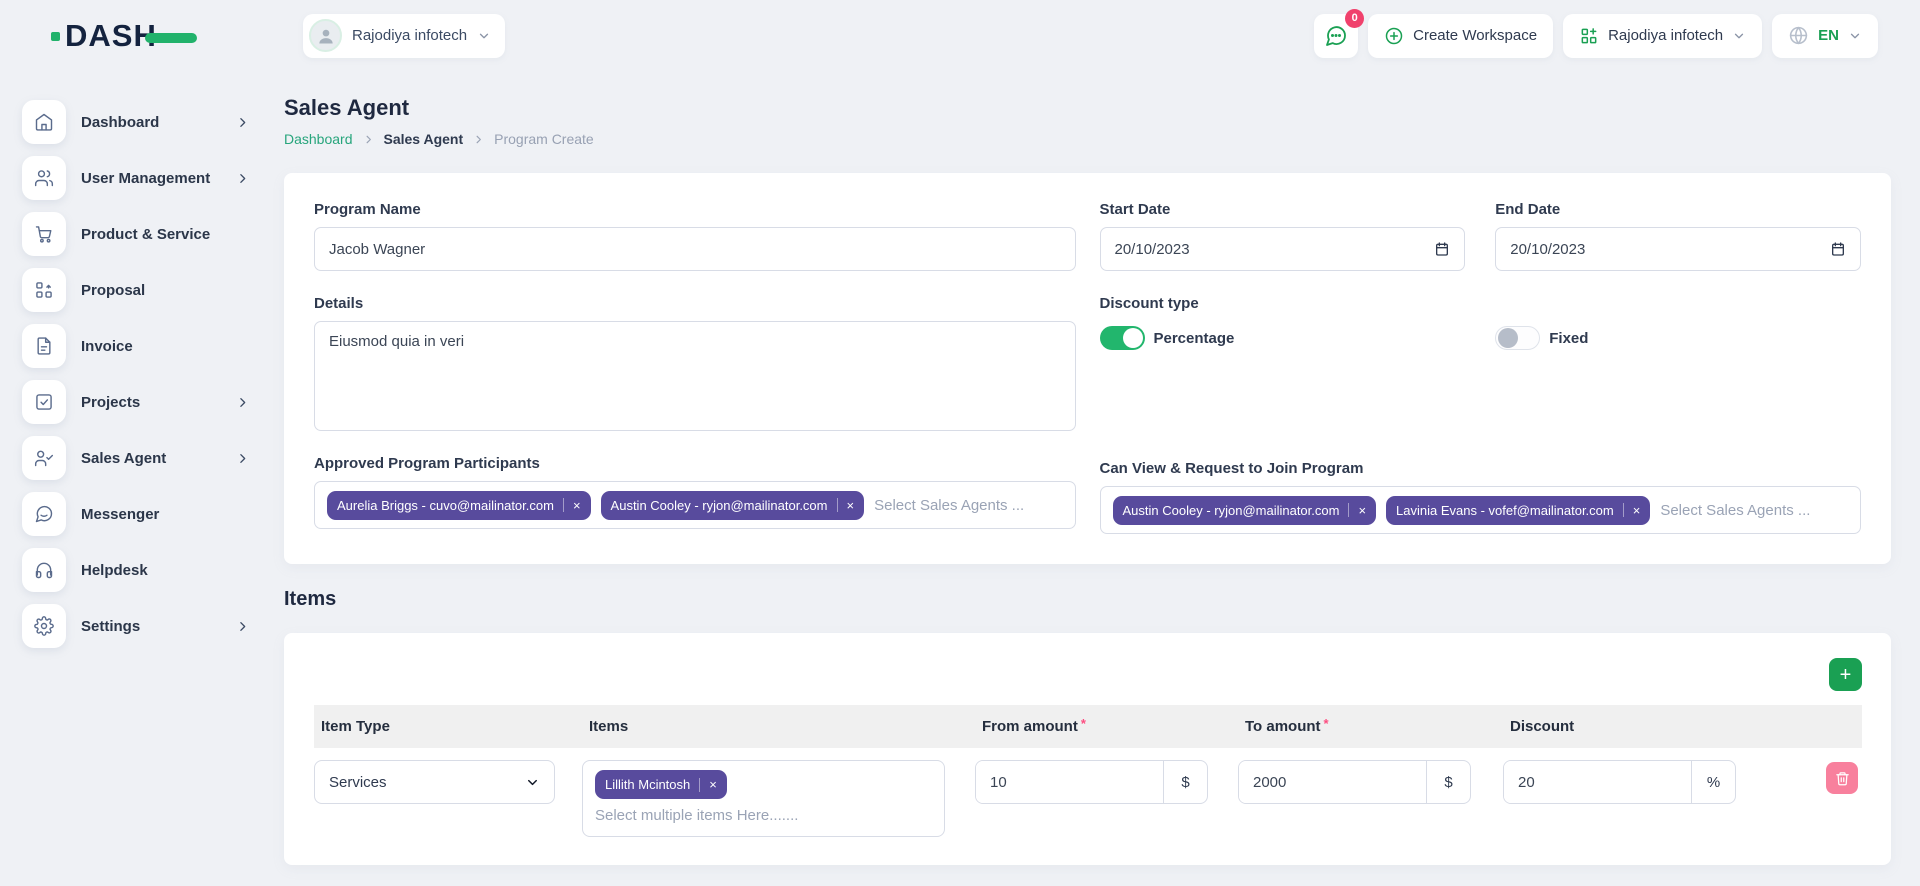 The image size is (1920, 886). I want to click on sidebar-item-dashboard: Dashboard, so click(152, 122).